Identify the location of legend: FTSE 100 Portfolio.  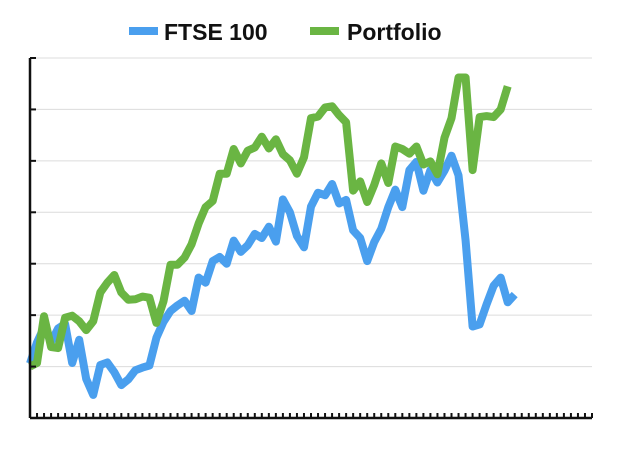
(285, 32).